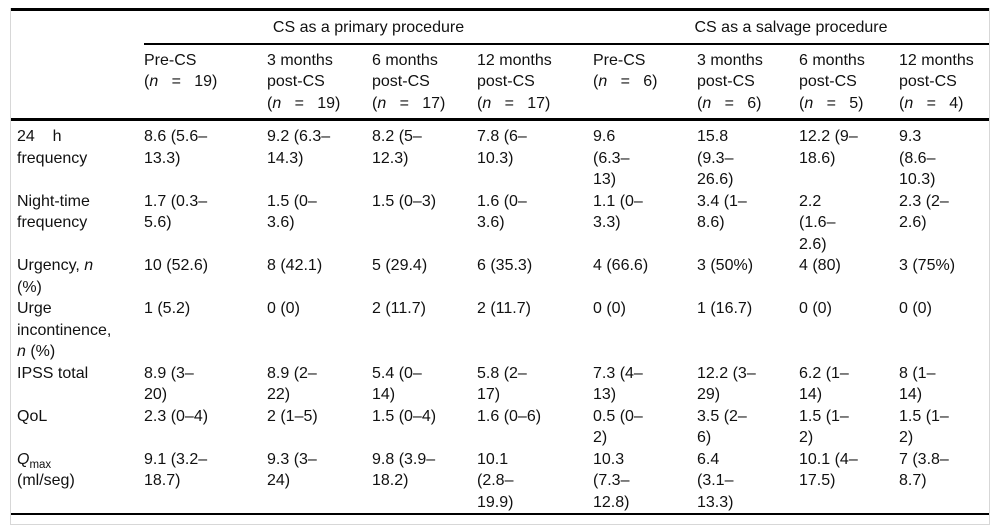 This screenshot has height=529, width=1001. I want to click on data-cell: 2.2 (1.6– 2.6), so click(817, 222).